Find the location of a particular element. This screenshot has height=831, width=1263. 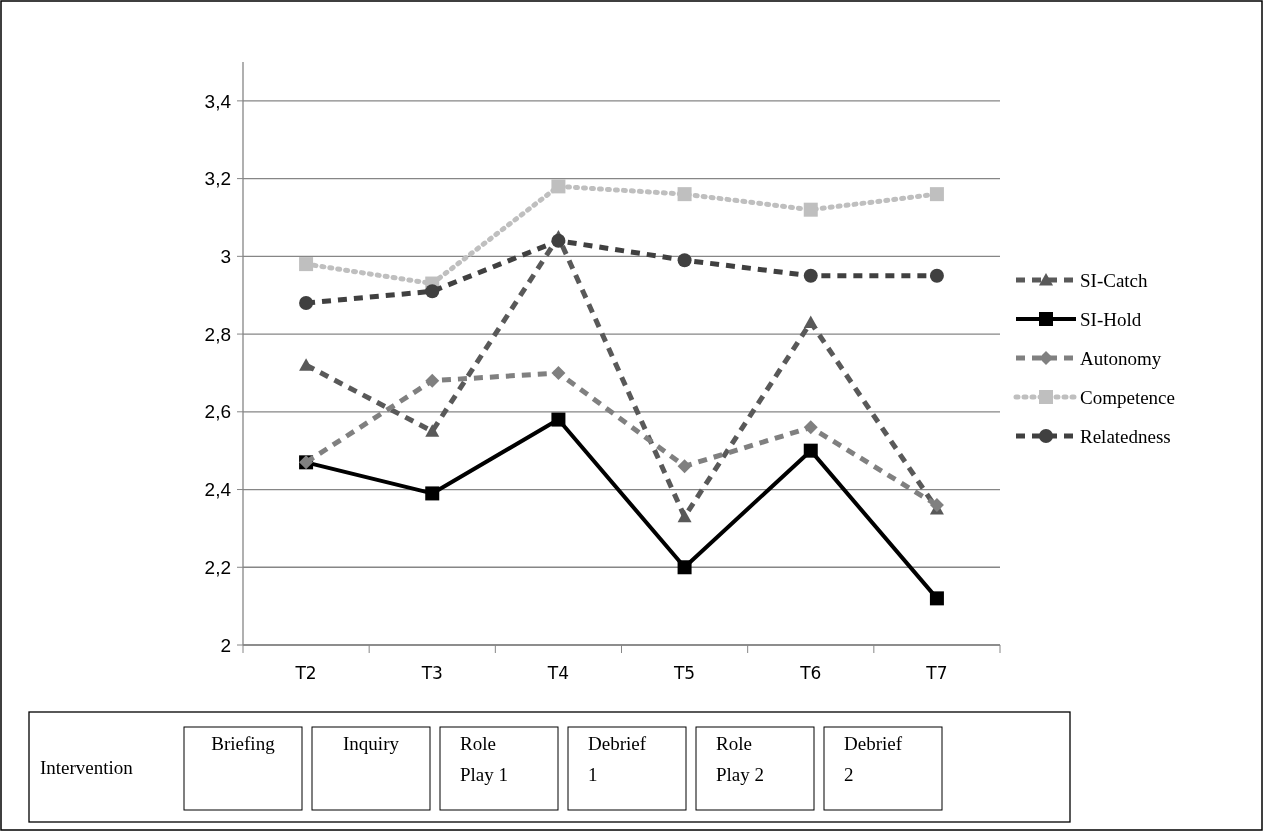

legend-label: Relatedness is located at coordinates (1125, 436).